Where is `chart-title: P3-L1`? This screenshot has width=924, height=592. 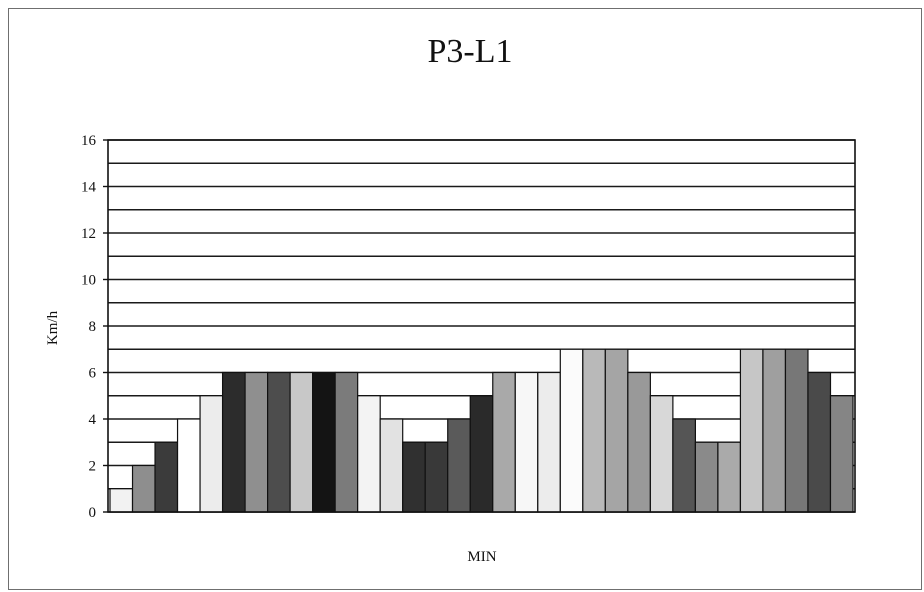 chart-title: P3-L1 is located at coordinates (470, 51).